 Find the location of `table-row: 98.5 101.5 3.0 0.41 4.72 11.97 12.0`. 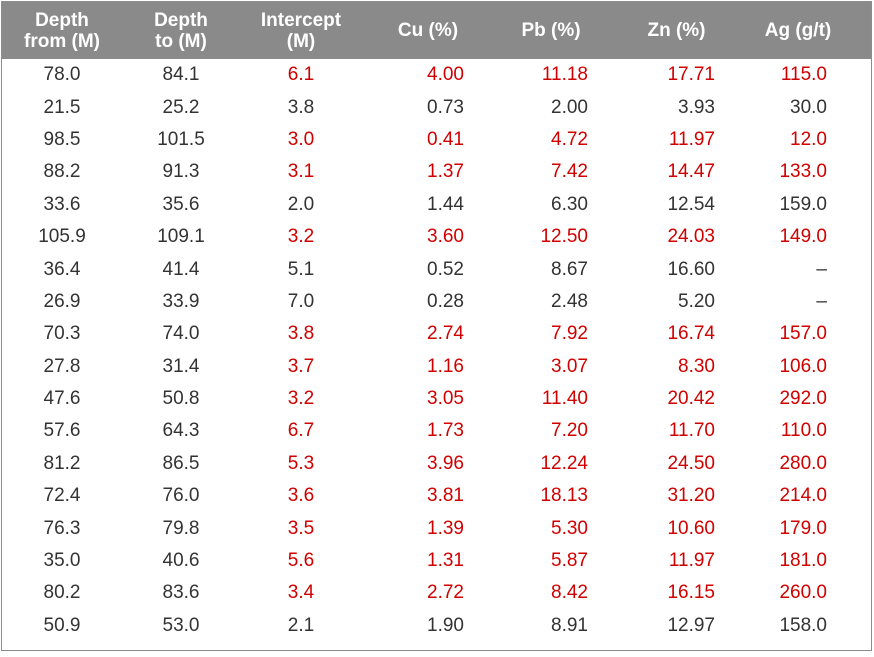

table-row: 98.5 101.5 3.0 0.41 4.72 11.97 12.0 is located at coordinates (436, 140).